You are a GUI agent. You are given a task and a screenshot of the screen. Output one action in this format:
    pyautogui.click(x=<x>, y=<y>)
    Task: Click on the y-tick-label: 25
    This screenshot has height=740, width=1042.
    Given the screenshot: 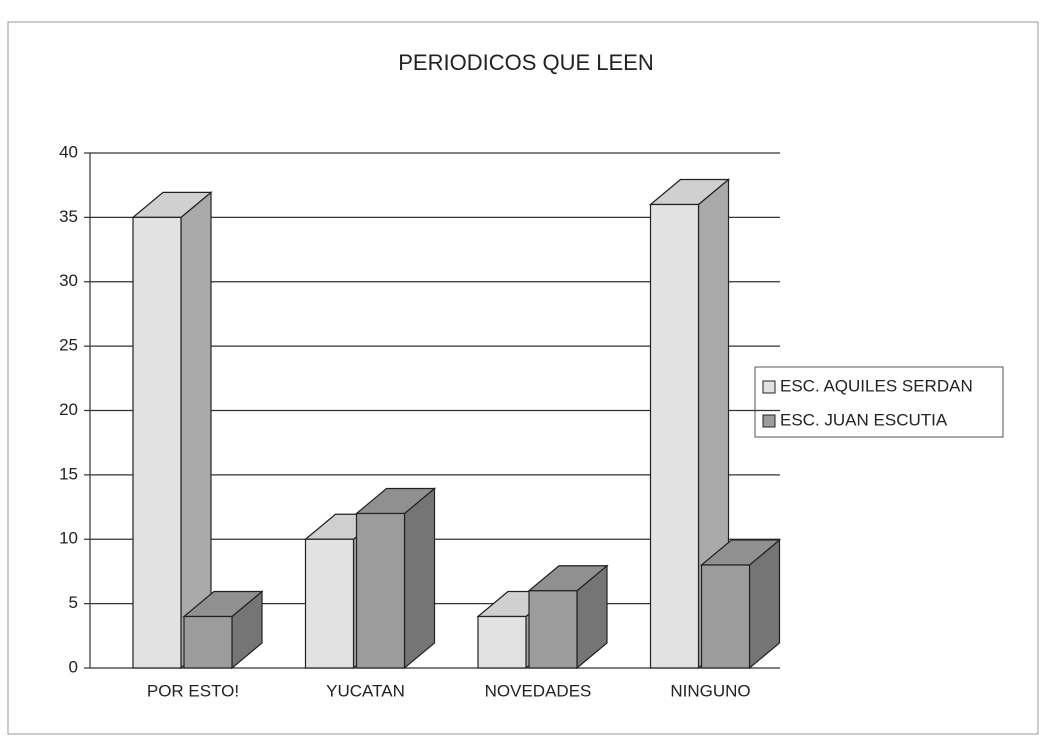 What is the action you would take?
    pyautogui.click(x=68, y=345)
    